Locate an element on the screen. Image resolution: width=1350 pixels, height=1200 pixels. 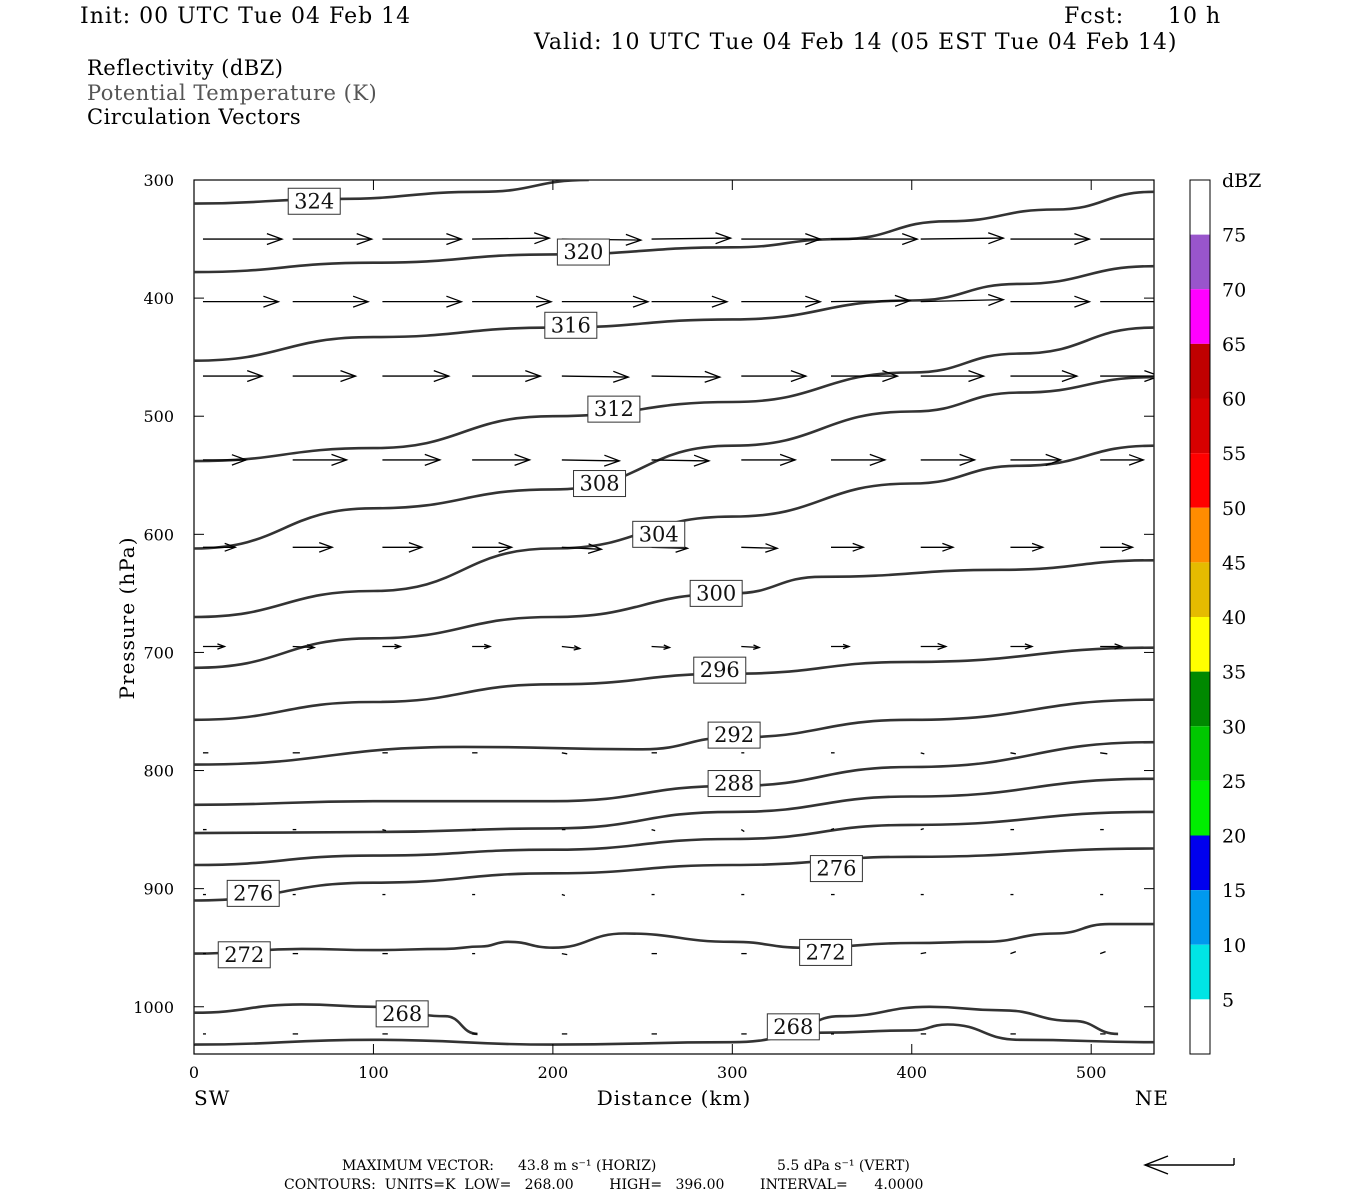
legend-potential-temperature: Potential Temperature (K) is located at coordinates (232, 93).